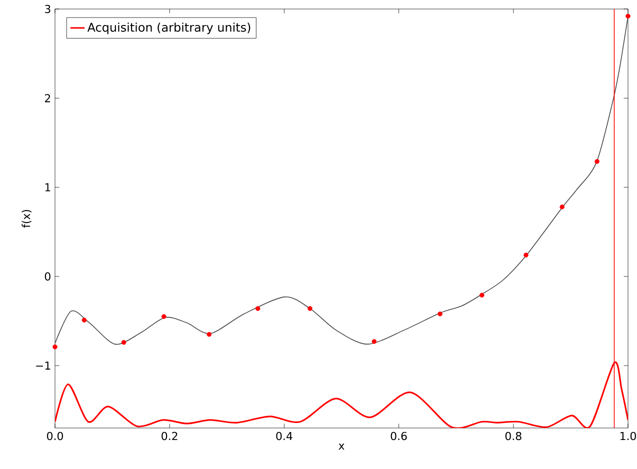 This screenshot has width=637, height=469. Describe the element at coordinates (513, 436) in the screenshot. I see `x-tick-label: 0.8` at that location.